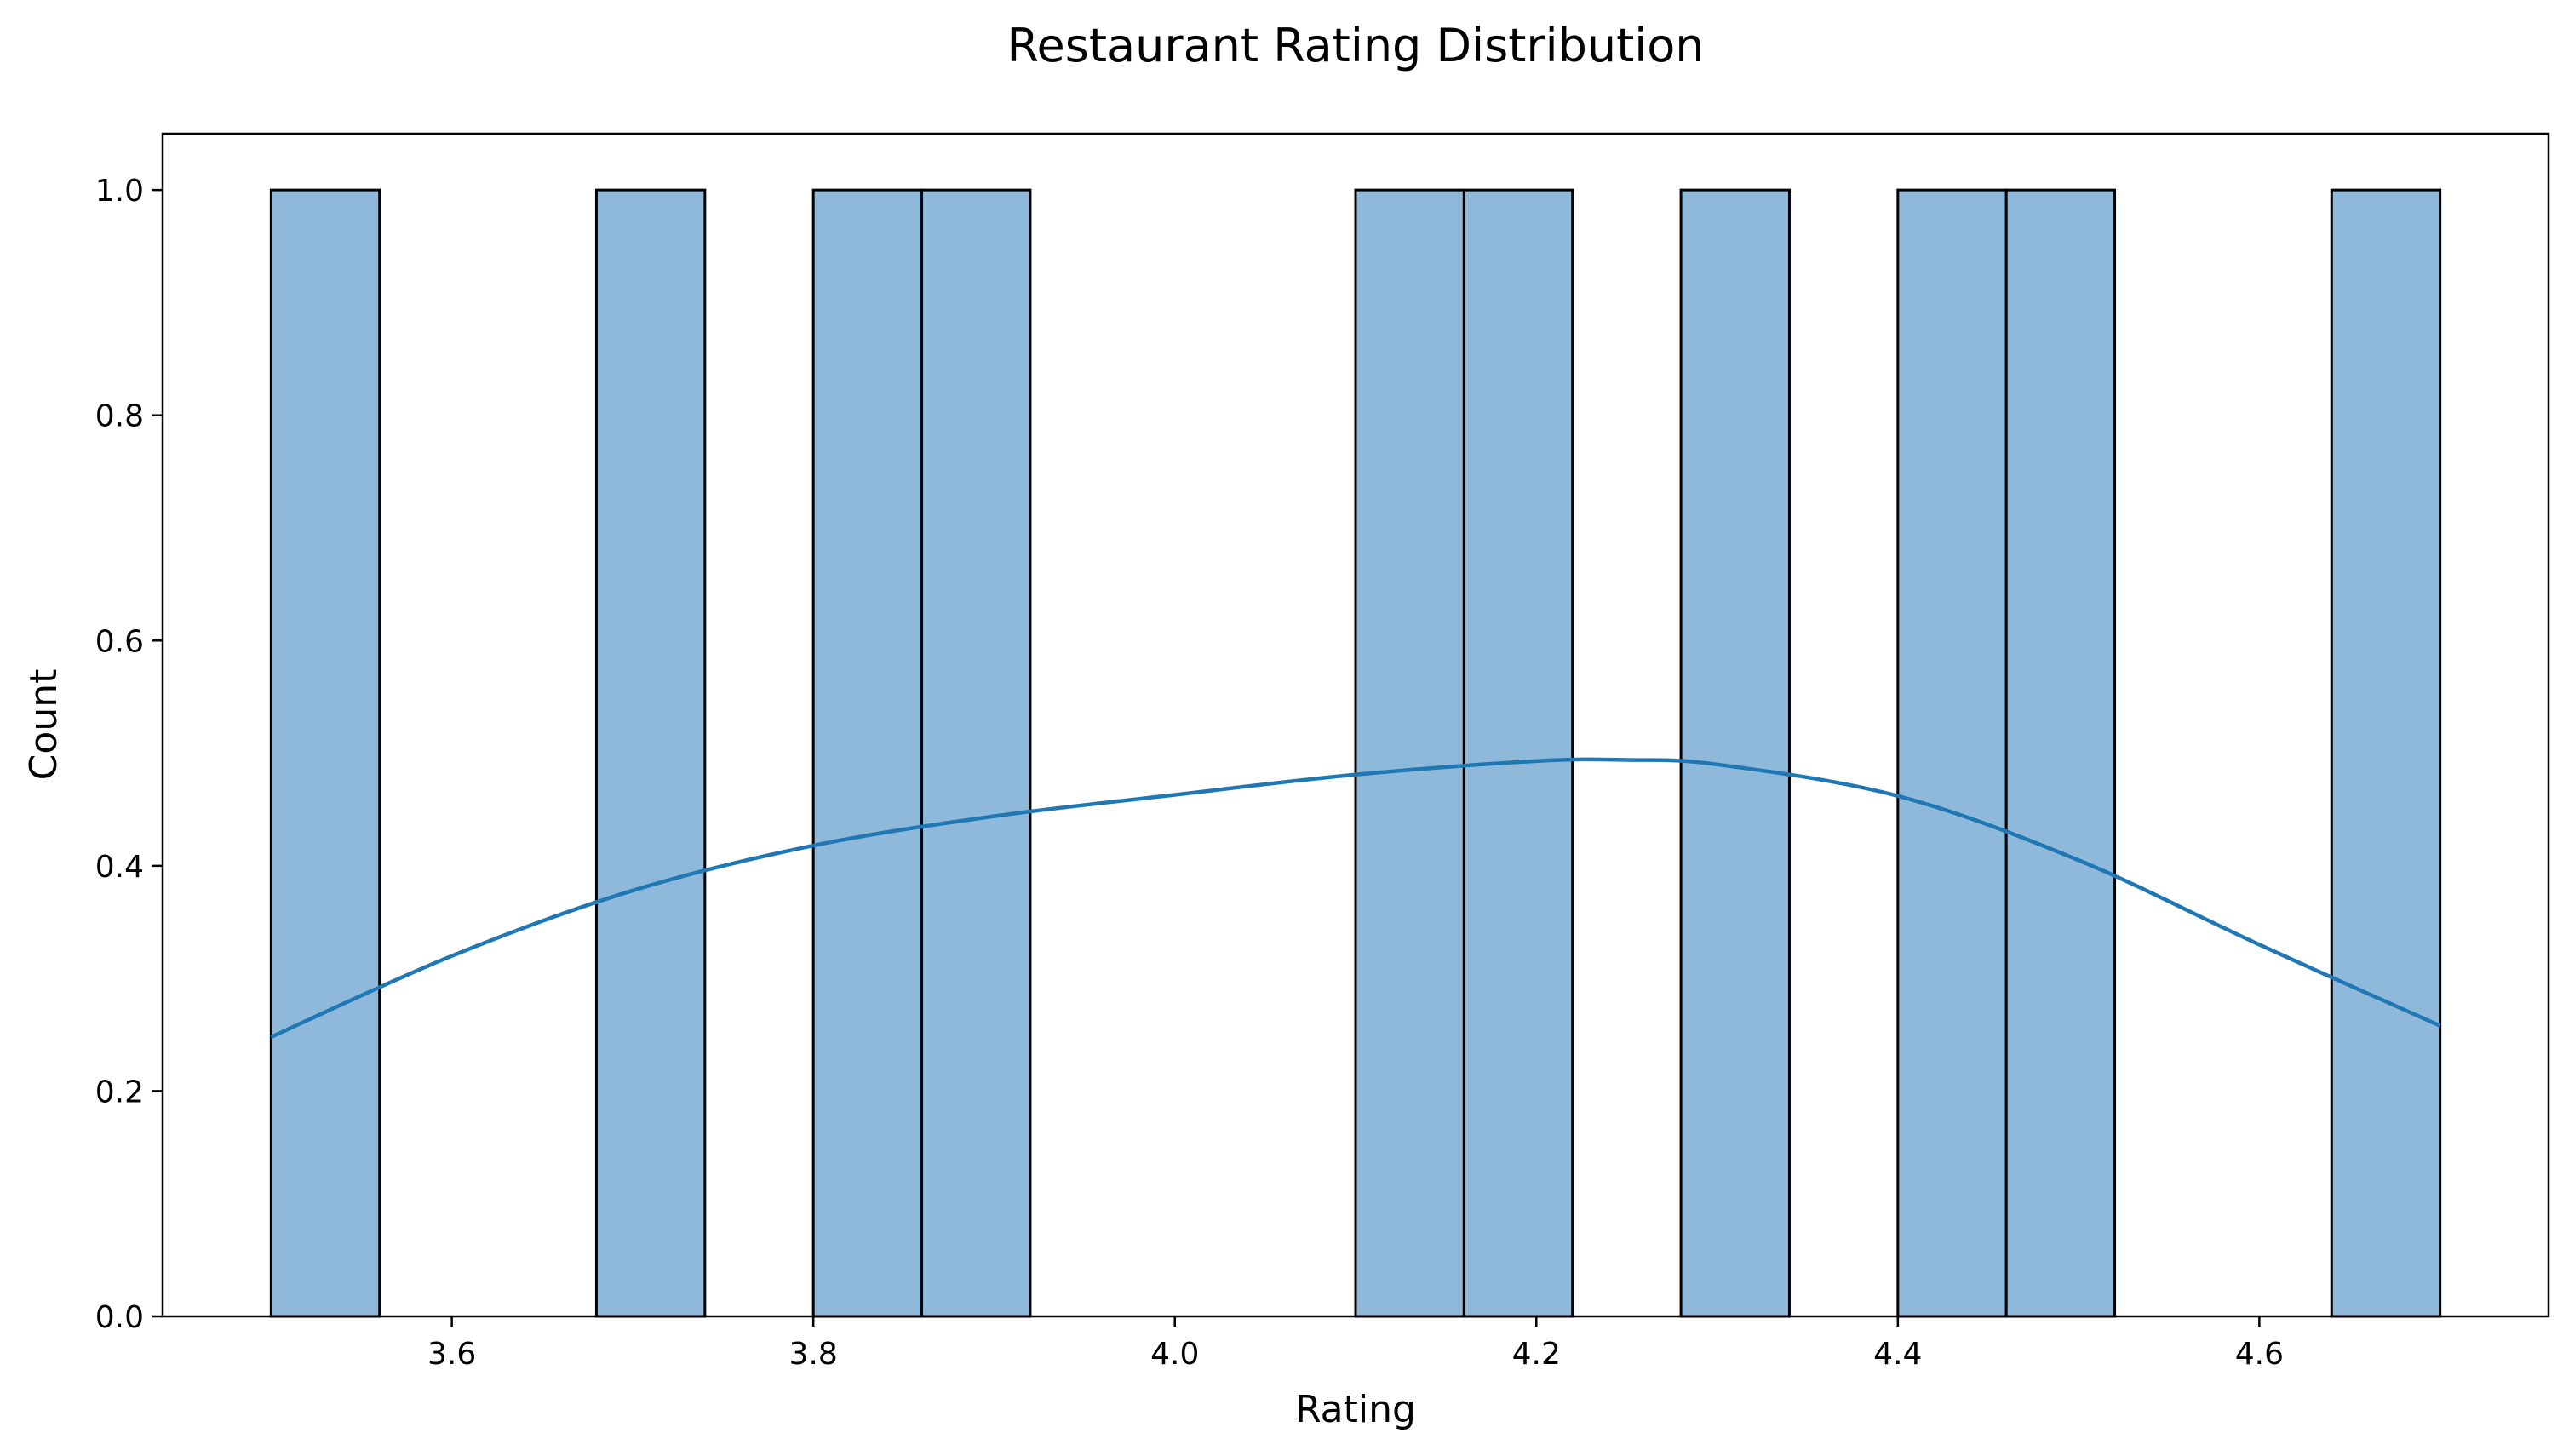  I want to click on x-tick-label-3: 4.2, so click(1536, 1354).